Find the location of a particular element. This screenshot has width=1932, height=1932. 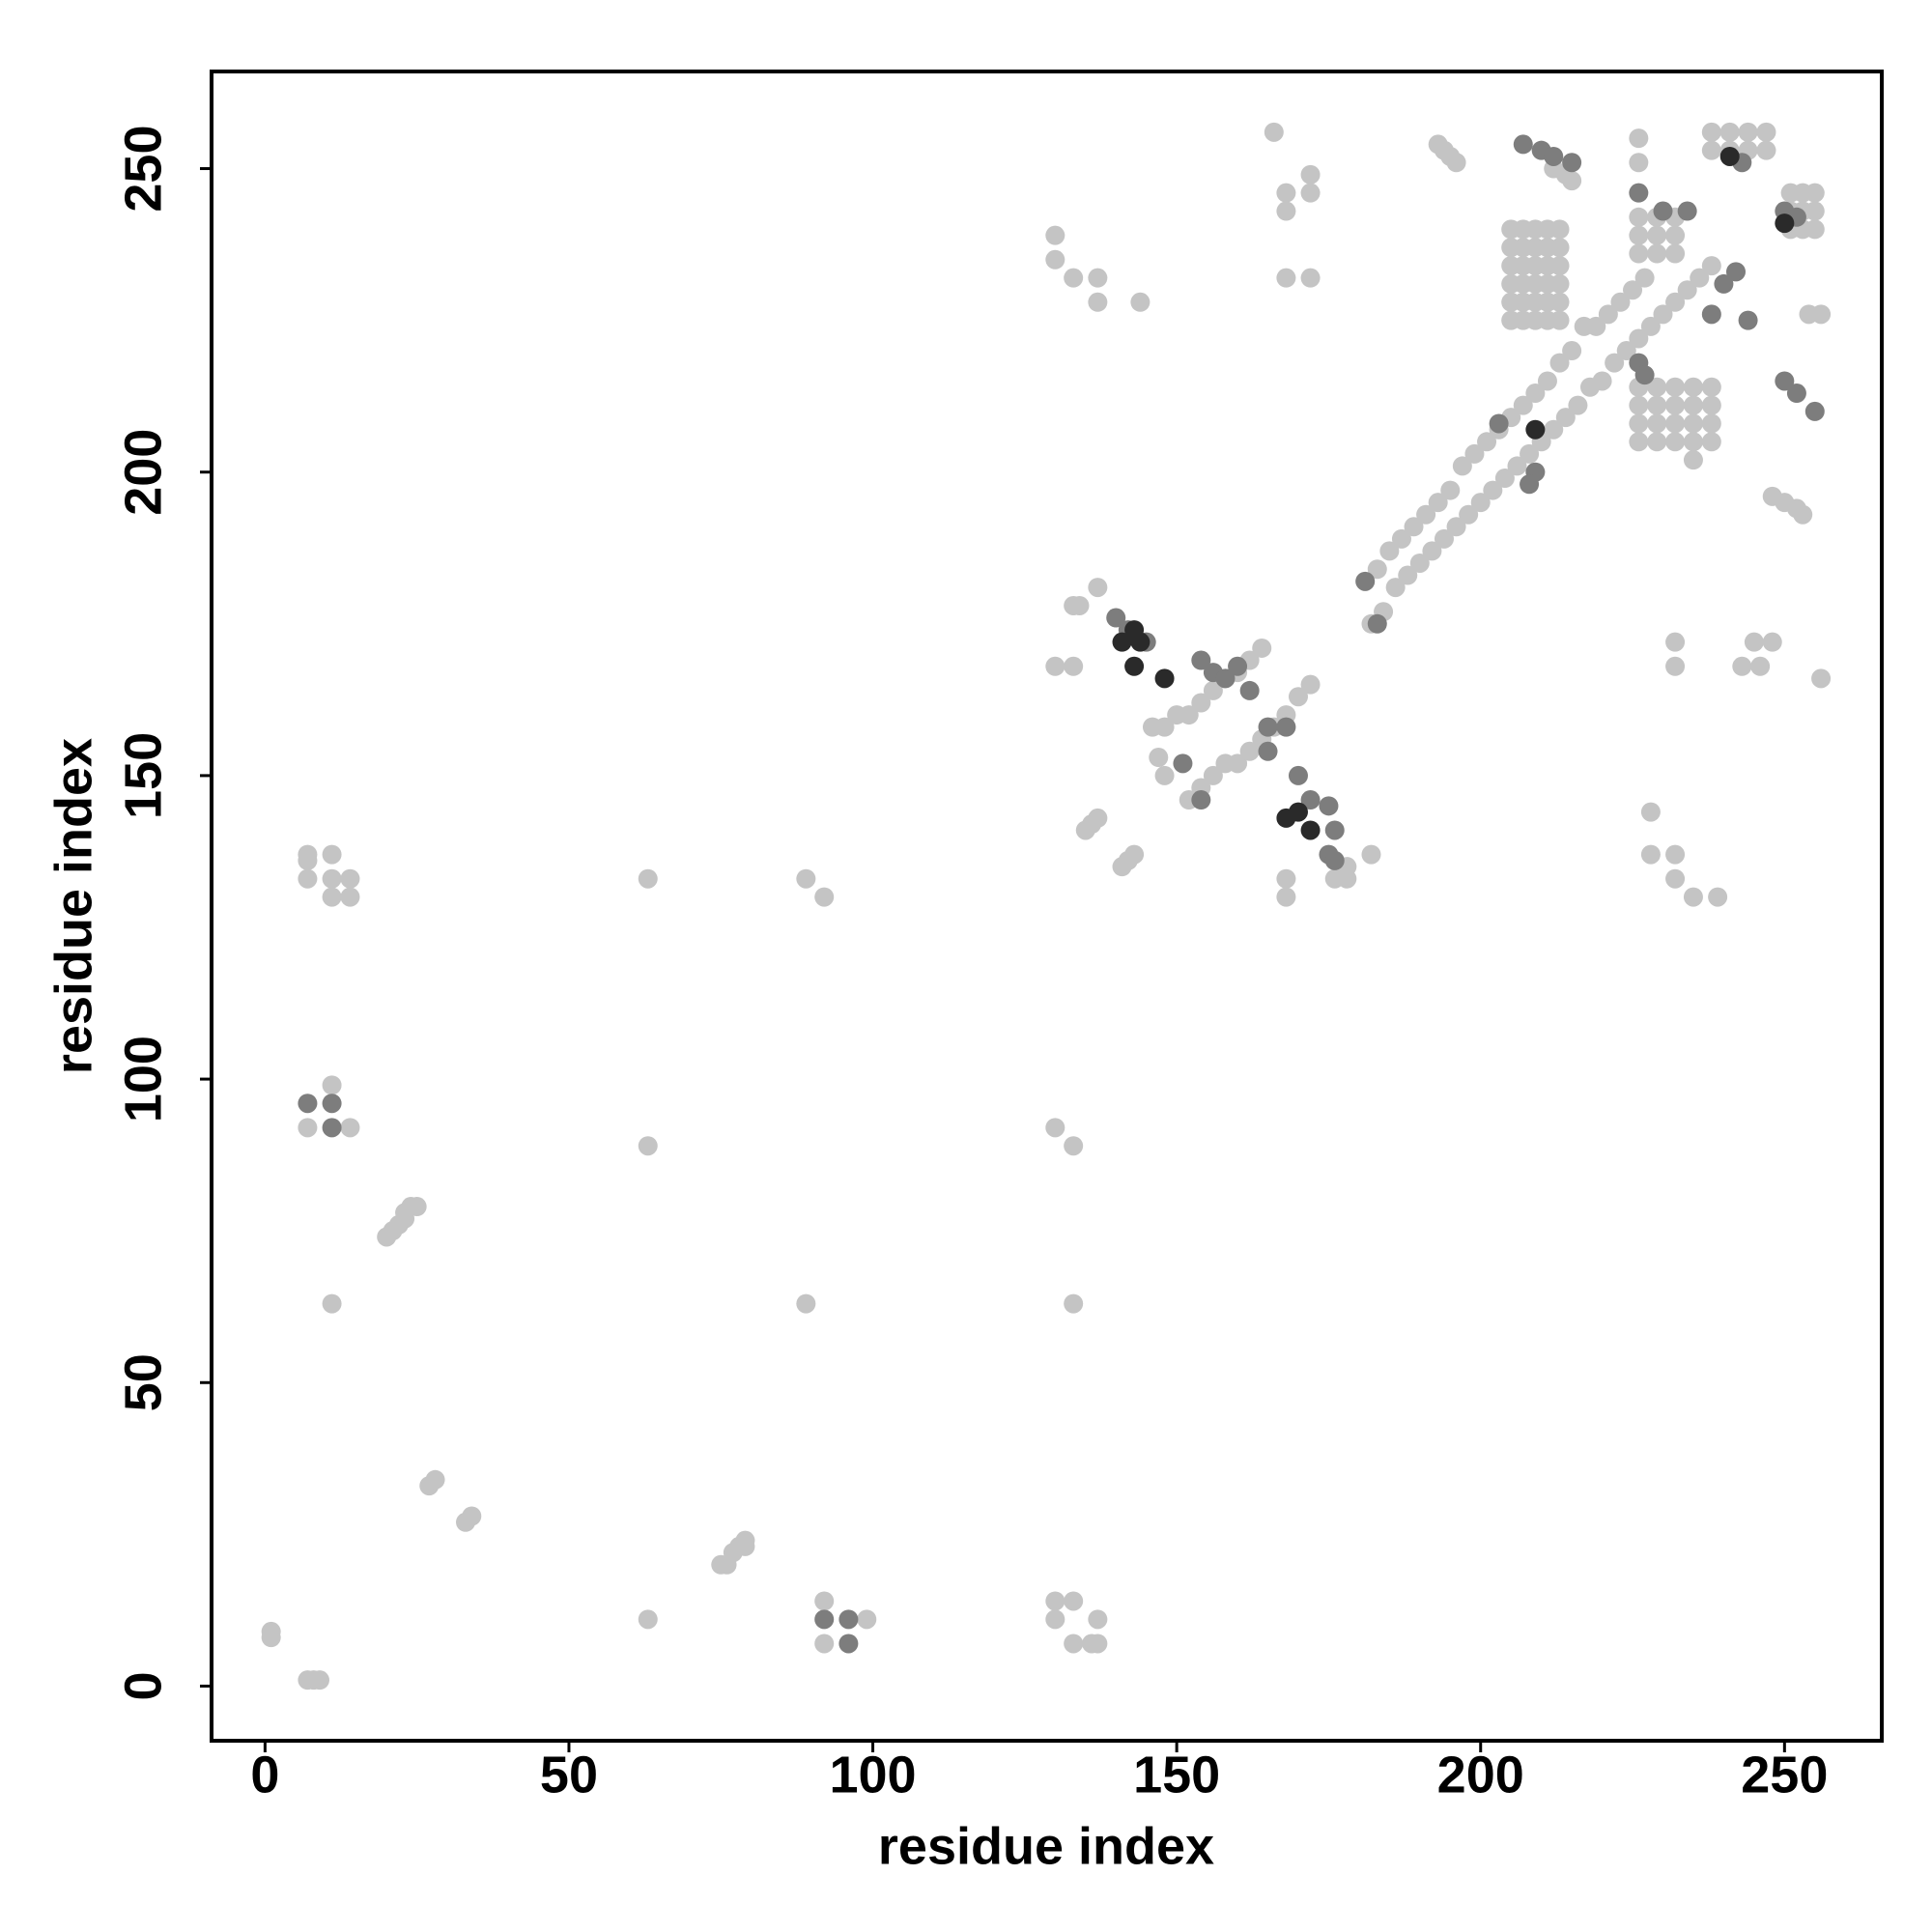

x-tick-label: 250 is located at coordinates (1784, 1775).